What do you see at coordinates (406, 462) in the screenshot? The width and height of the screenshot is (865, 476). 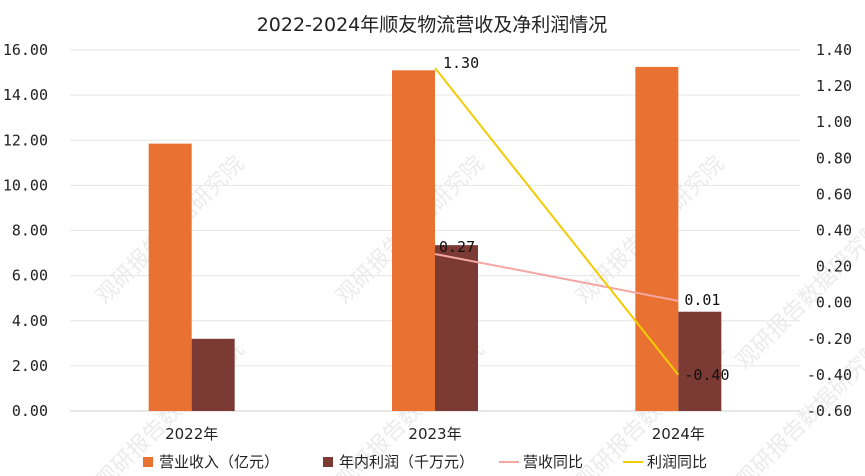 I see `legend-label: 年内利润（千万元）` at bounding box center [406, 462].